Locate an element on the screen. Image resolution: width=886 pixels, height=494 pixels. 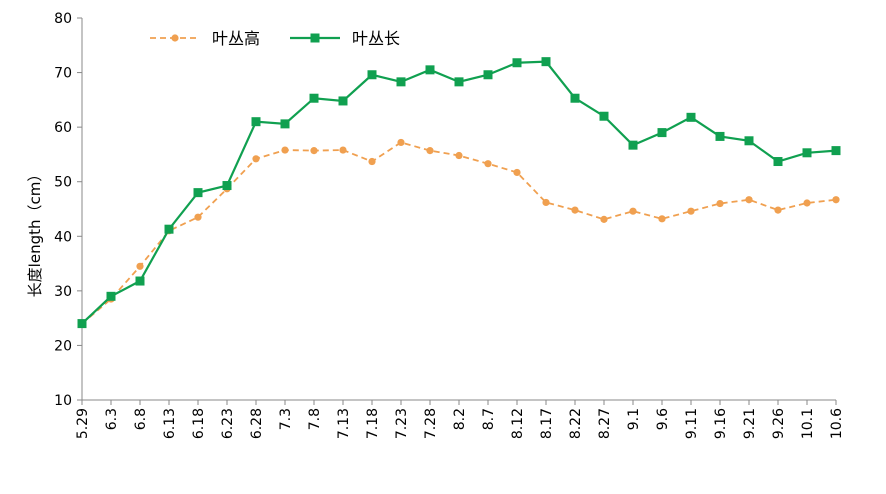
x-tick-label: 6.3 is located at coordinates (112, 419).